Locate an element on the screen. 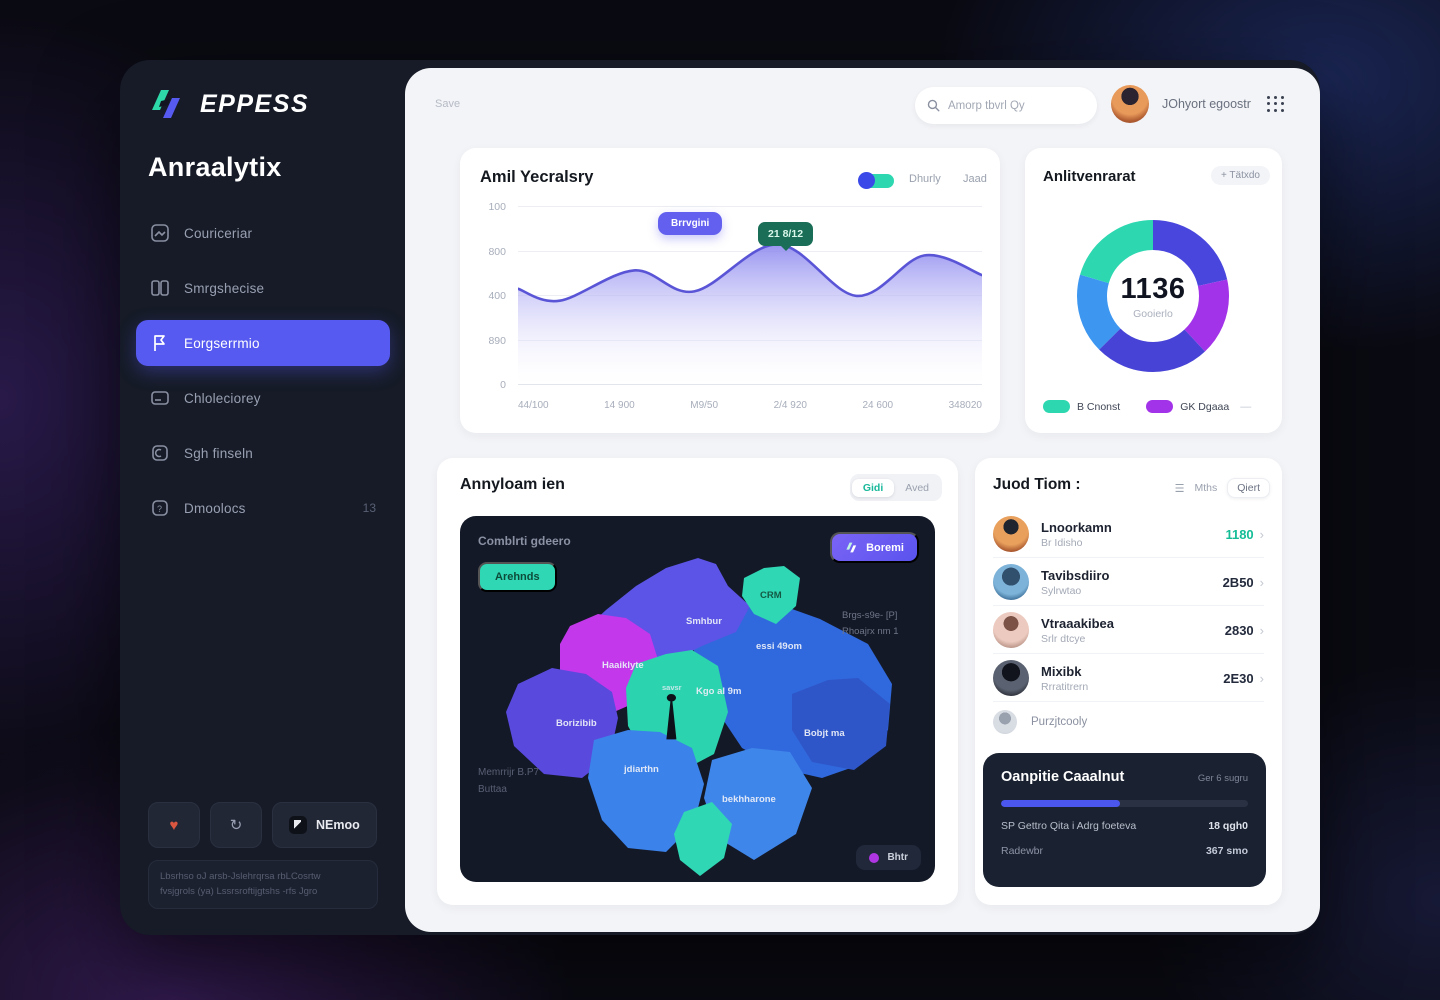  filter-months: Mths is located at coordinates (1206, 488).